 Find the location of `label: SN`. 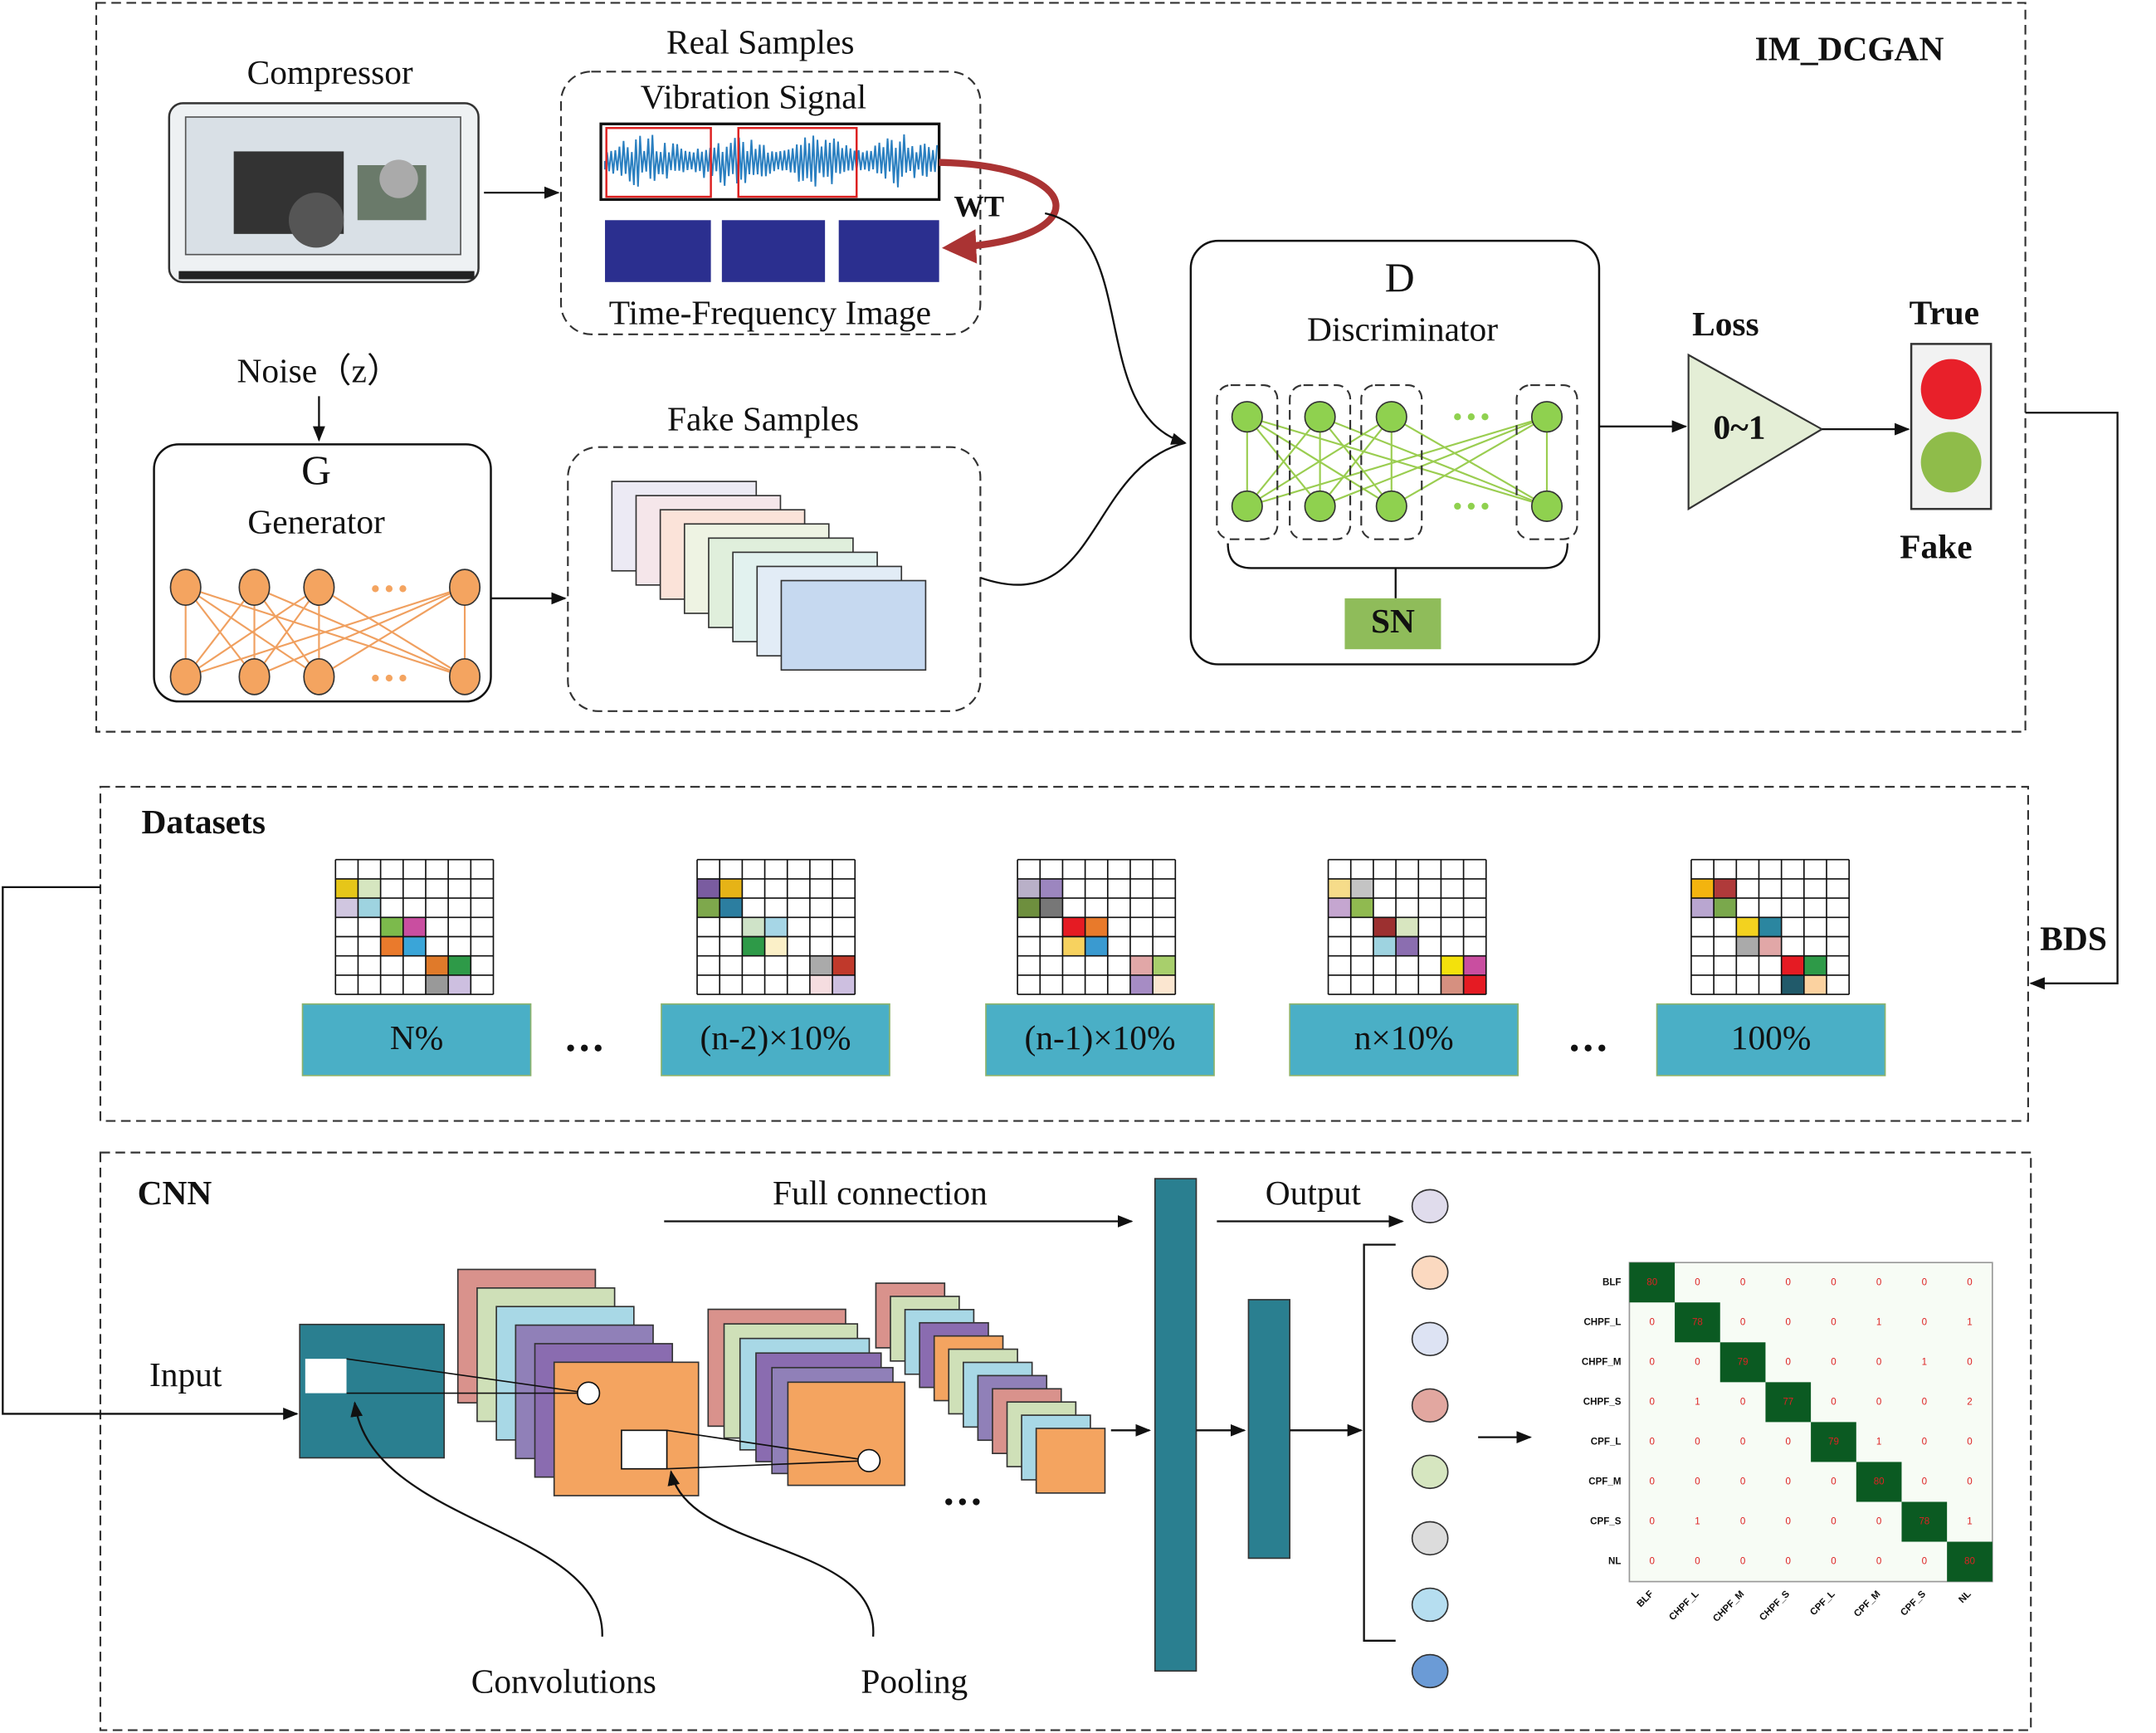

label: SN is located at coordinates (1393, 621).